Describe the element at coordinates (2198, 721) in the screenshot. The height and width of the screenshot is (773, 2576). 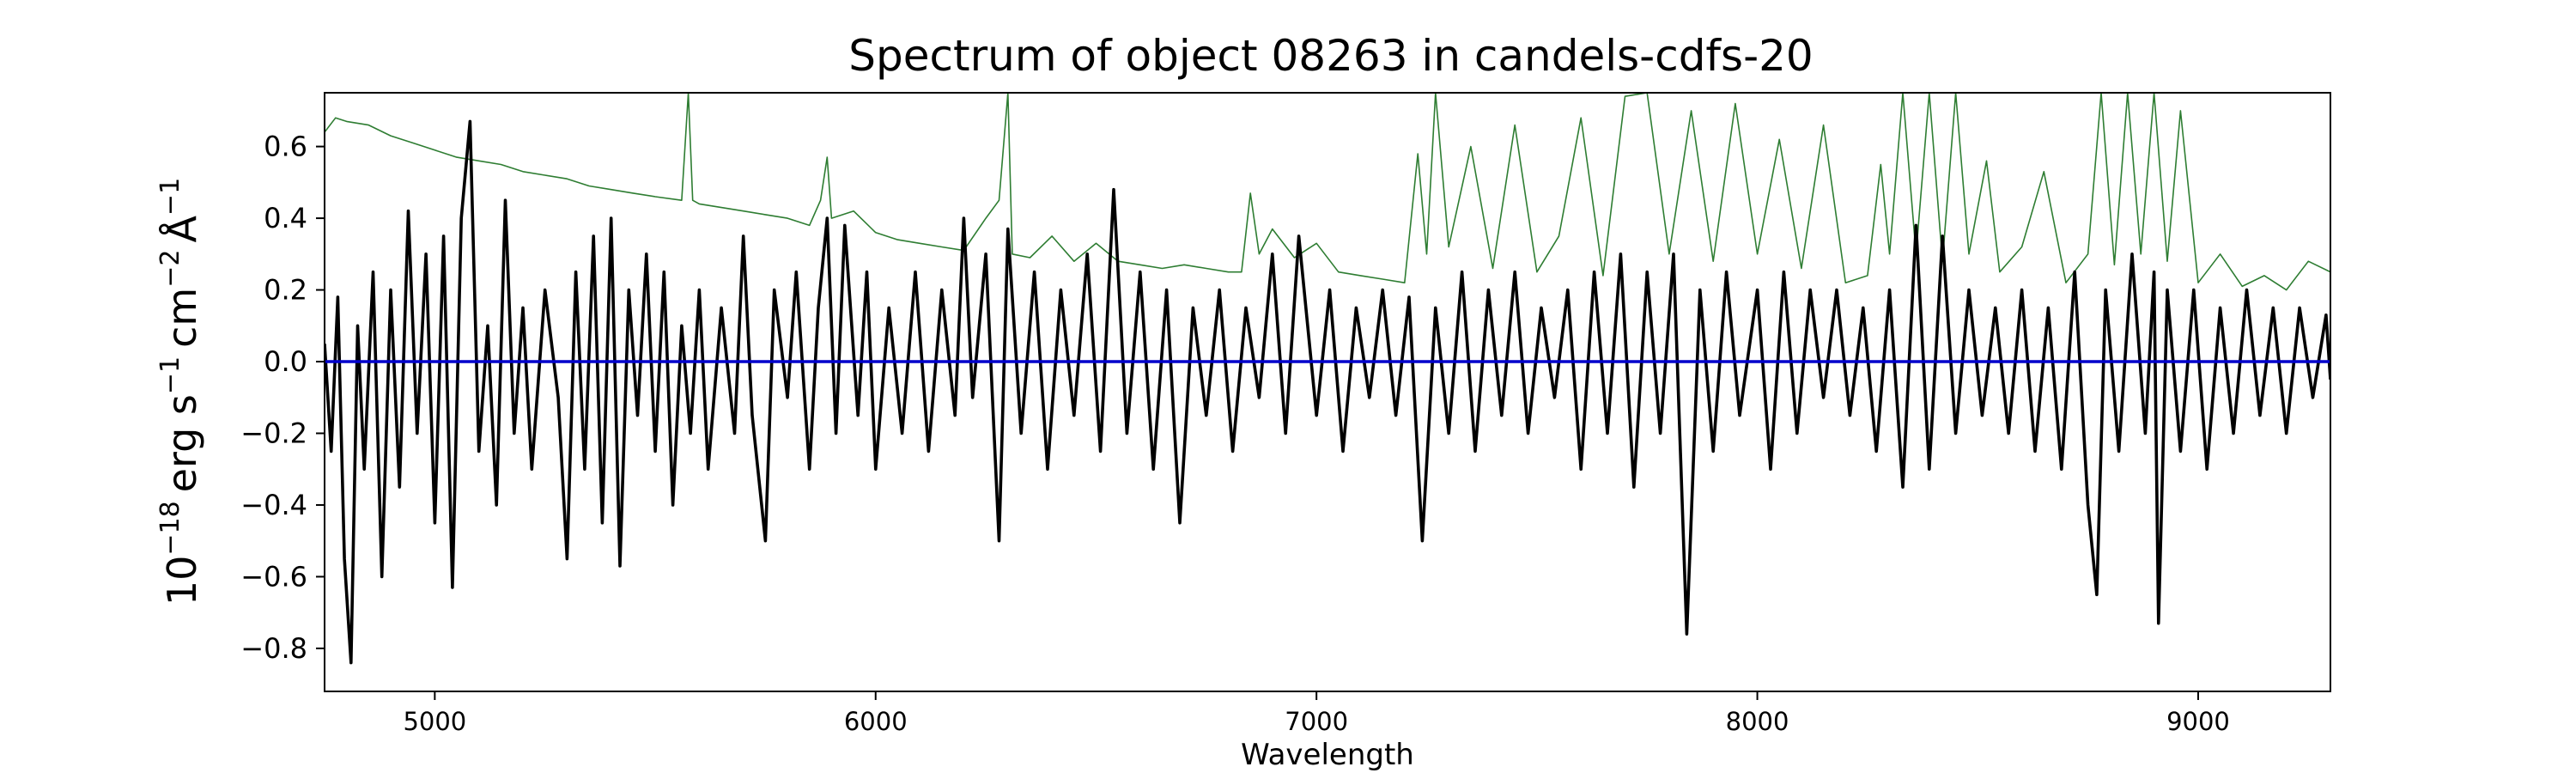
I see `x-tick-label: 9000` at that location.